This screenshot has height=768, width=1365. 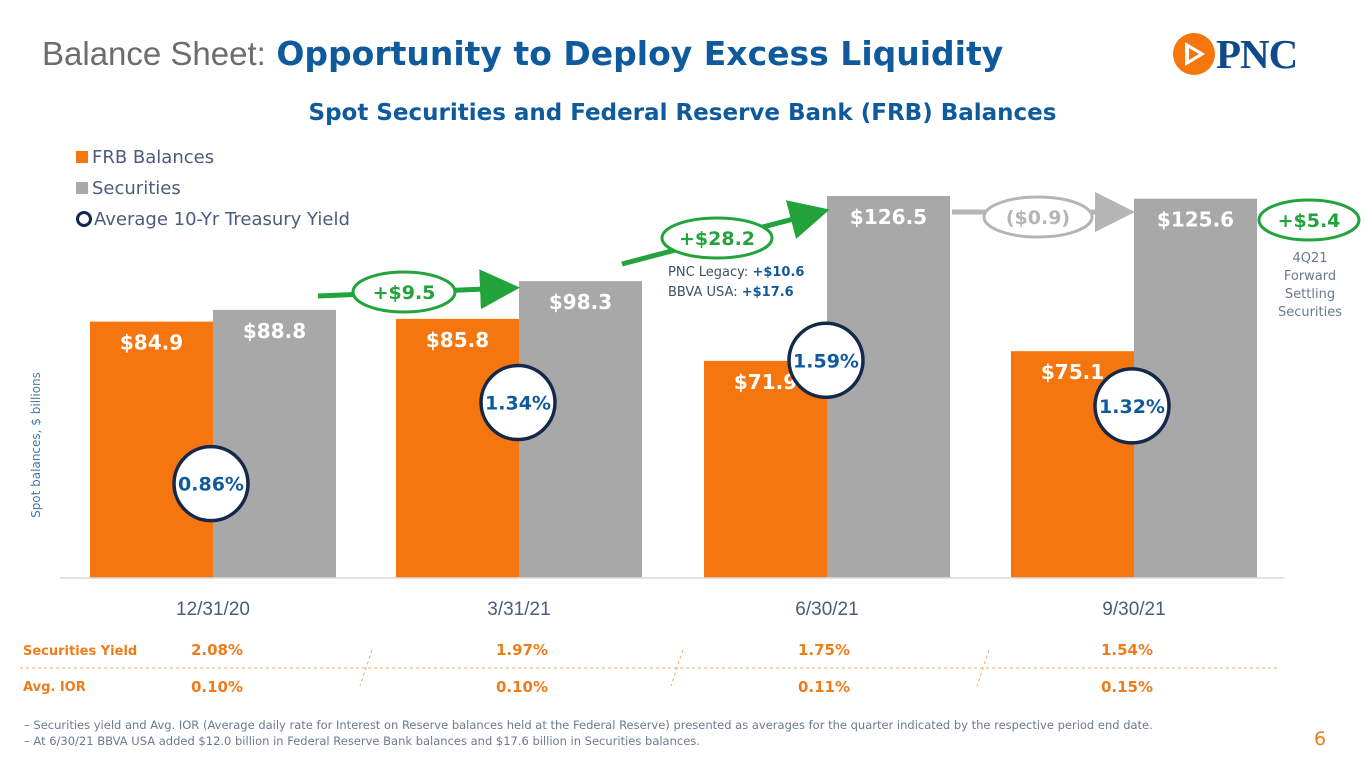 What do you see at coordinates (580, 302) in the screenshot?
I see `securities-bar-label: $98.3` at bounding box center [580, 302].